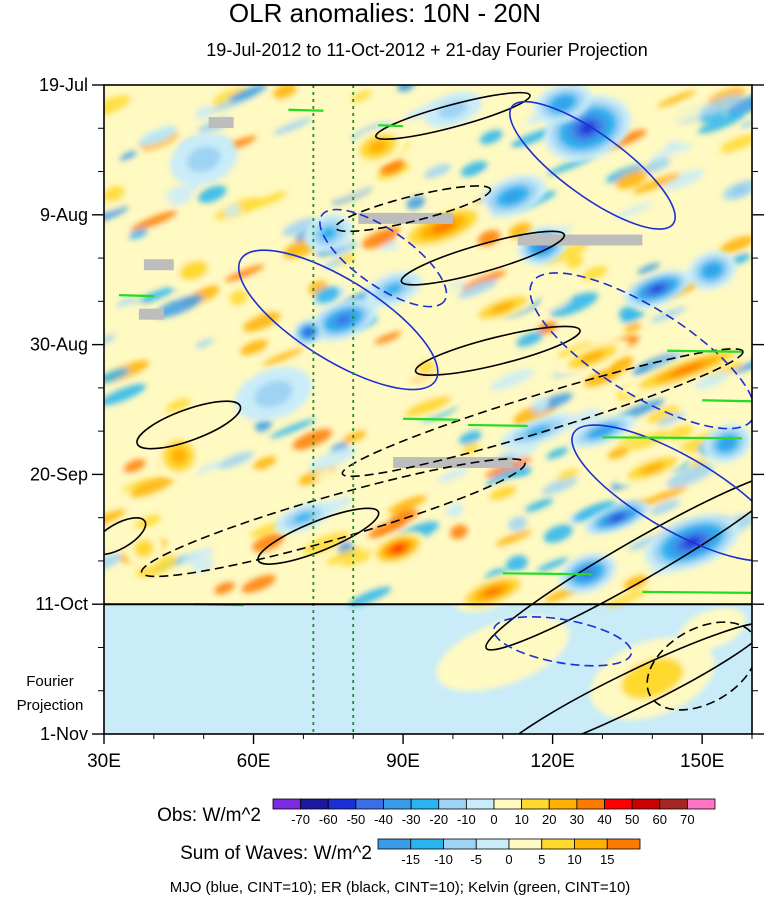  I want to click on y-tick-label: 20-Sep, so click(59, 474).